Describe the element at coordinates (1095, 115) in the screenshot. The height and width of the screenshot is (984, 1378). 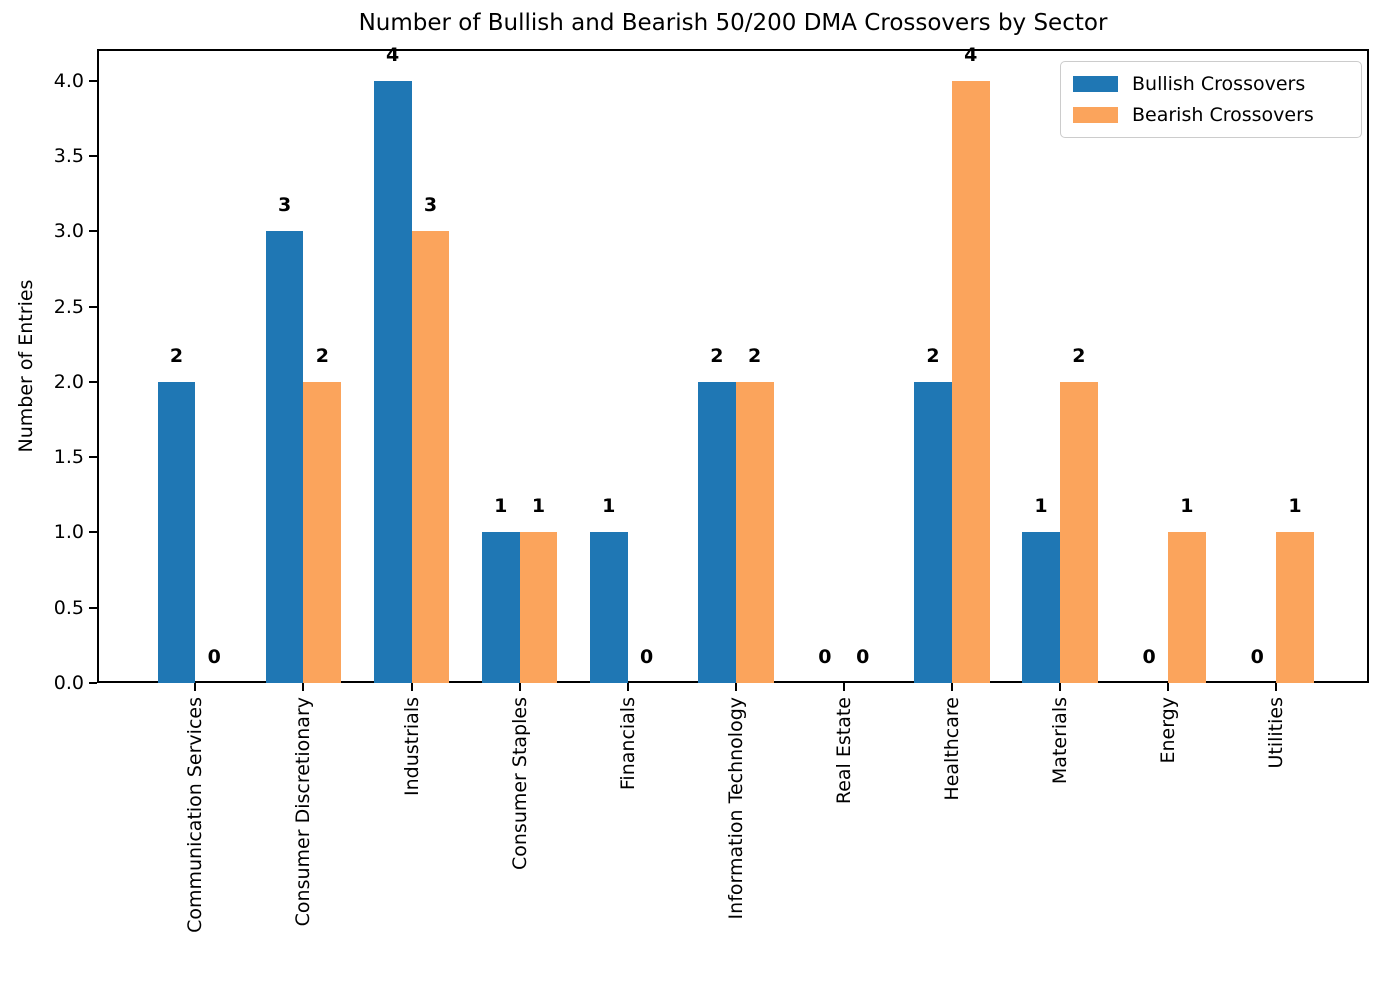
I see `legend-swatch-bearish` at that location.